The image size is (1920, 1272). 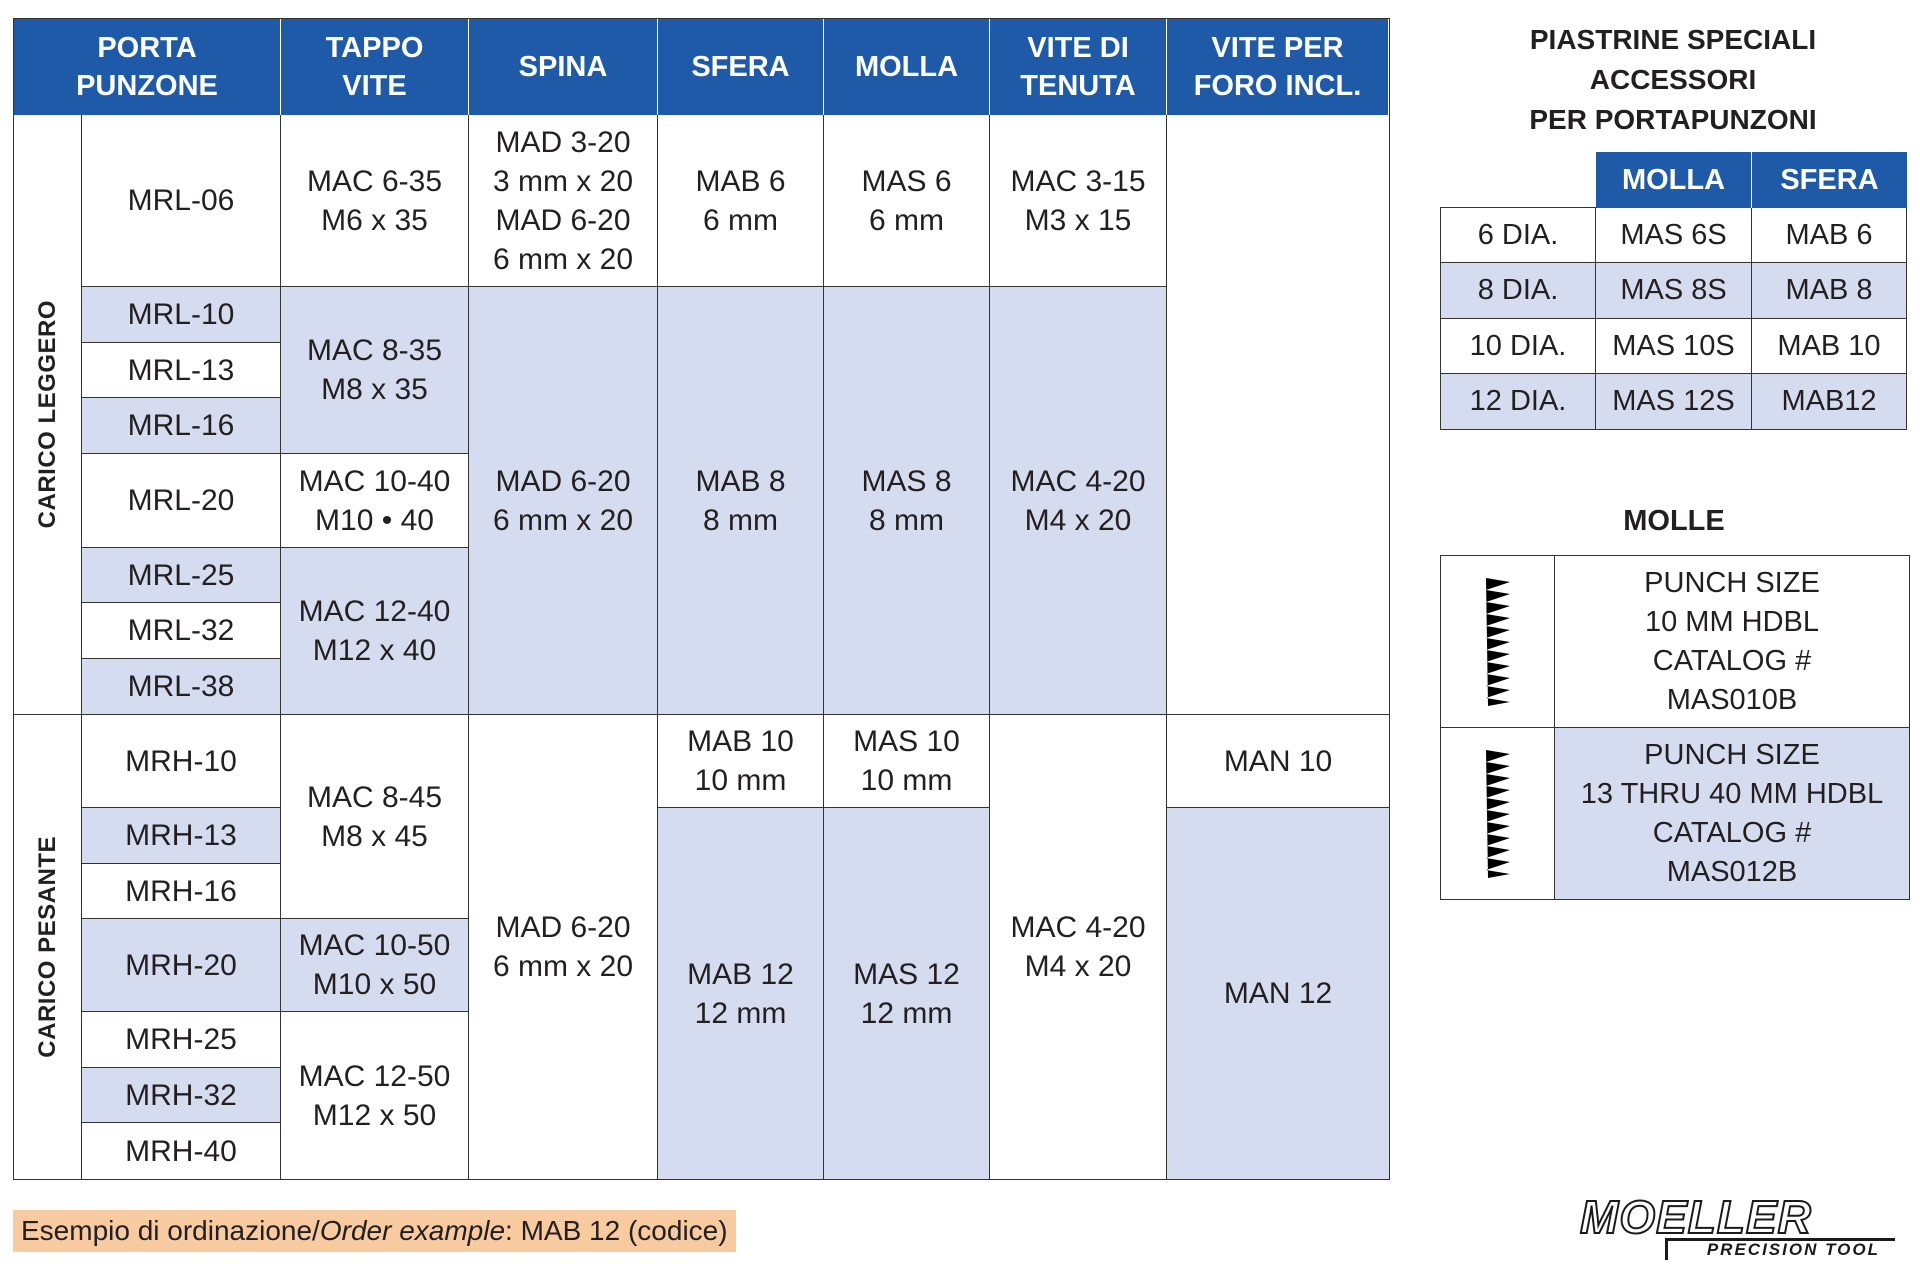 What do you see at coordinates (1518, 180) in the screenshot?
I see `accessories-corner` at bounding box center [1518, 180].